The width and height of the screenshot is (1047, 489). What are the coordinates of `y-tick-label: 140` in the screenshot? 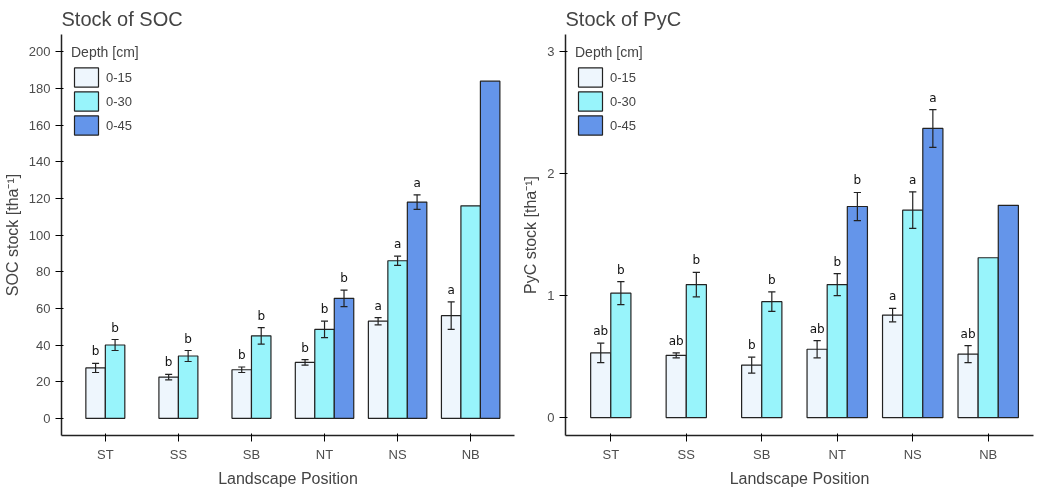 It's located at (39, 162).